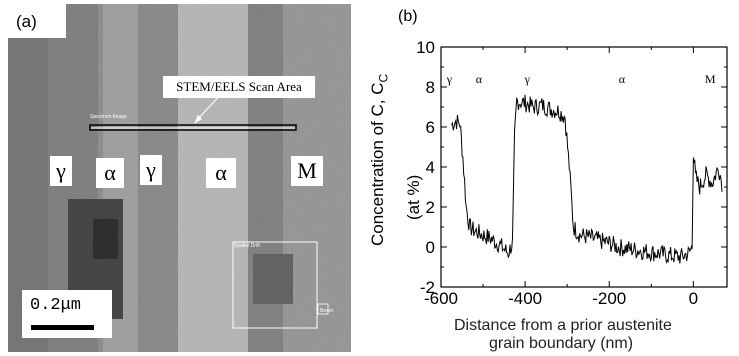 The width and height of the screenshot is (739, 356). Describe the element at coordinates (563, 325) in the screenshot. I see `x-axis-label-line1: Distance from a prior austenite` at that location.